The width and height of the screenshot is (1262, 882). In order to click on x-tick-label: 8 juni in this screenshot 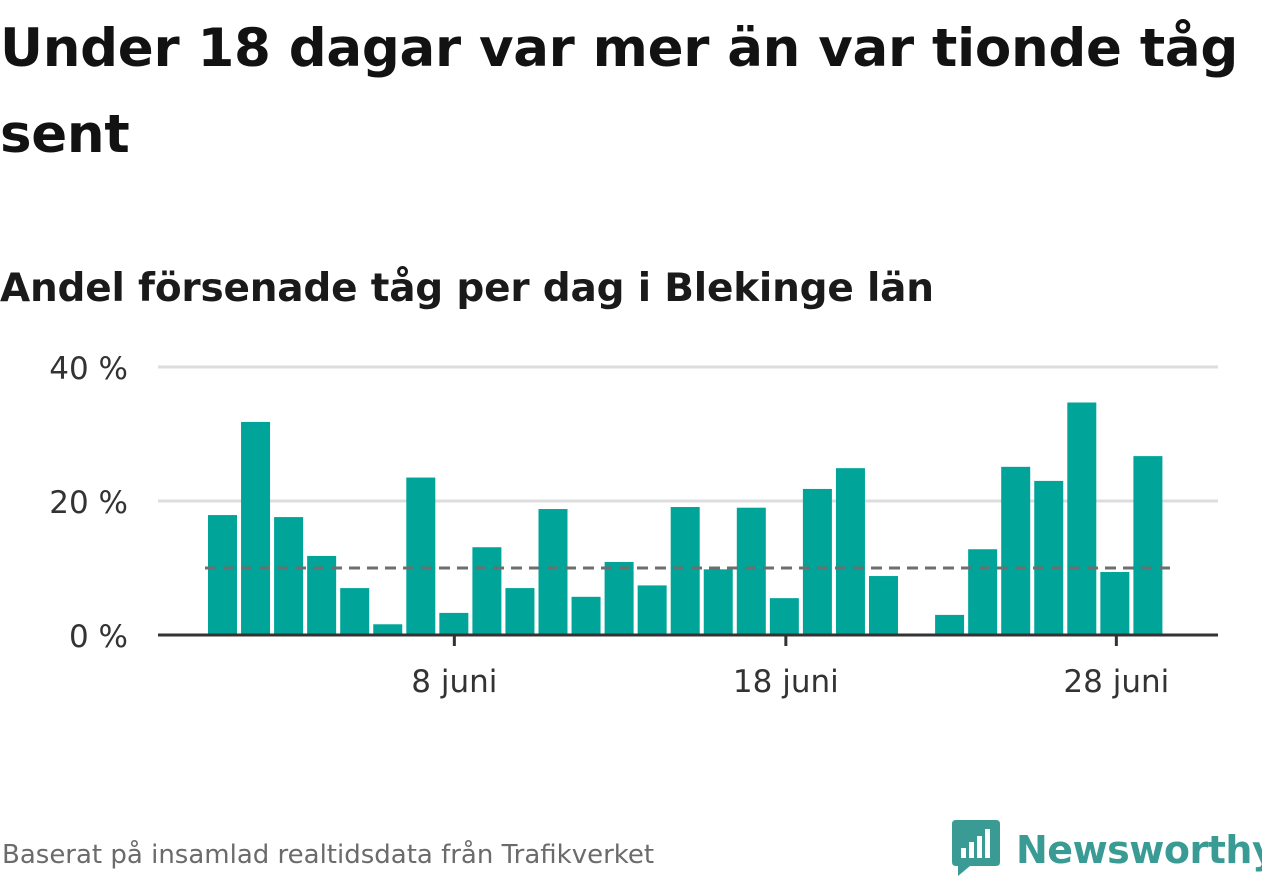, I will do `click(454, 682)`.